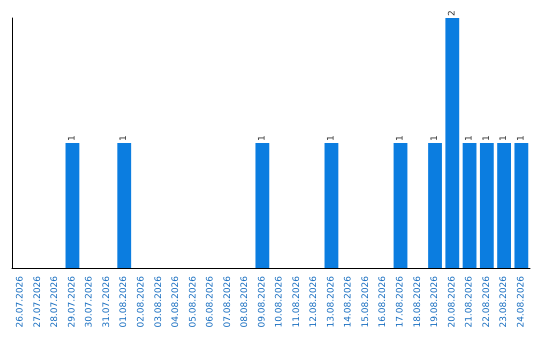 Image resolution: width=540 pixels, height=340 pixels. Describe the element at coordinates (245, 302) in the screenshot. I see `x-tick-label: 08.08.2026` at that location.